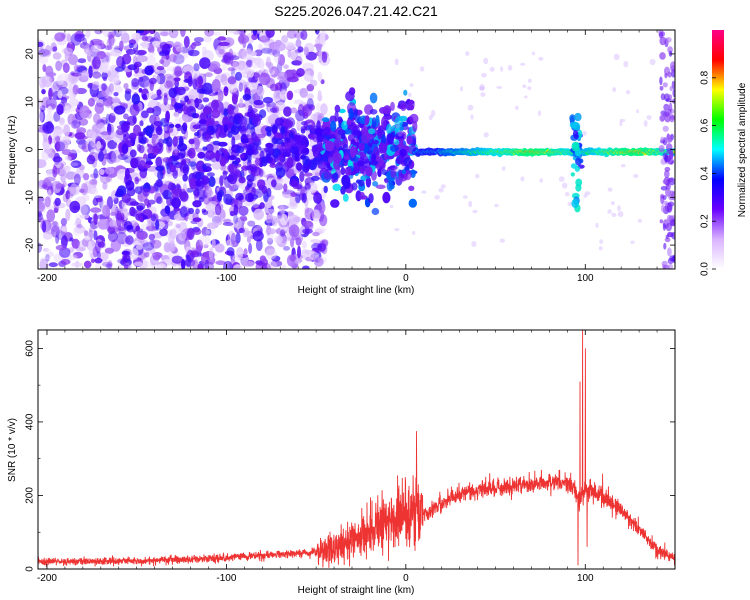 This screenshot has width=750, height=600. Describe the element at coordinates (705, 221) in the screenshot. I see `colorbar-tick-label: 0.2` at that location.